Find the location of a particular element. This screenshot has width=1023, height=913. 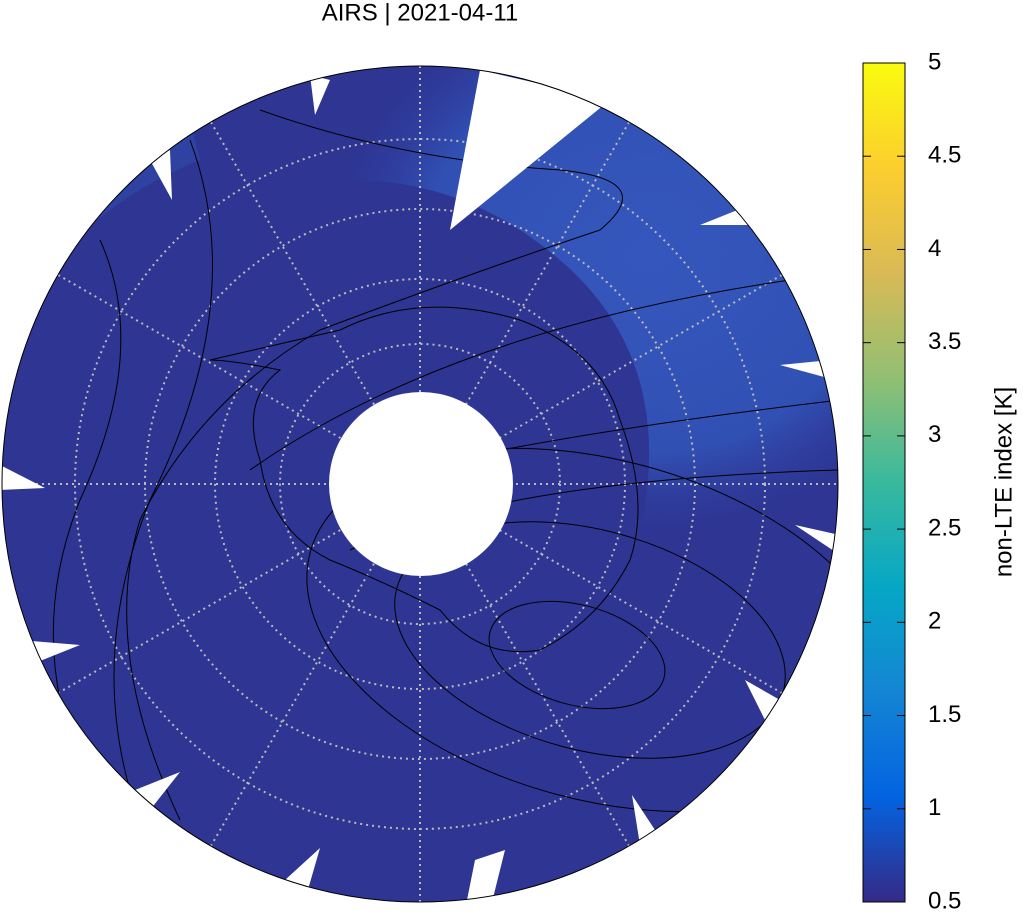

tick-label: 3.5 is located at coordinates (944, 341).